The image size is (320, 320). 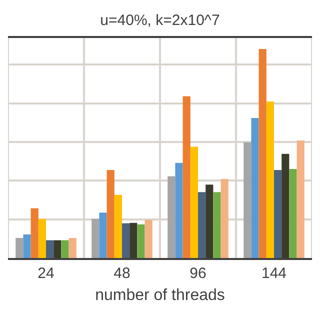 I want to click on x-axis-title: number of threads, so click(x=160, y=295).